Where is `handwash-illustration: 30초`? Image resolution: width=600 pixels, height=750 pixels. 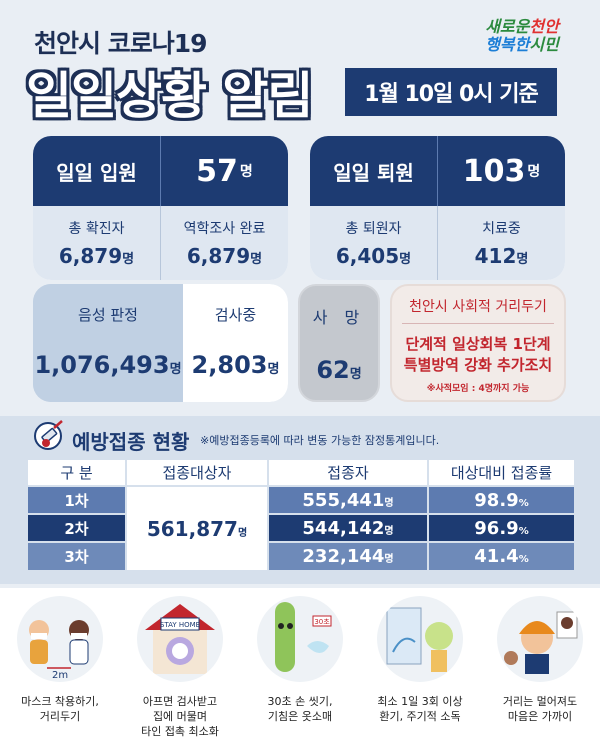 handwash-illustration: 30초 is located at coordinates (300, 639).